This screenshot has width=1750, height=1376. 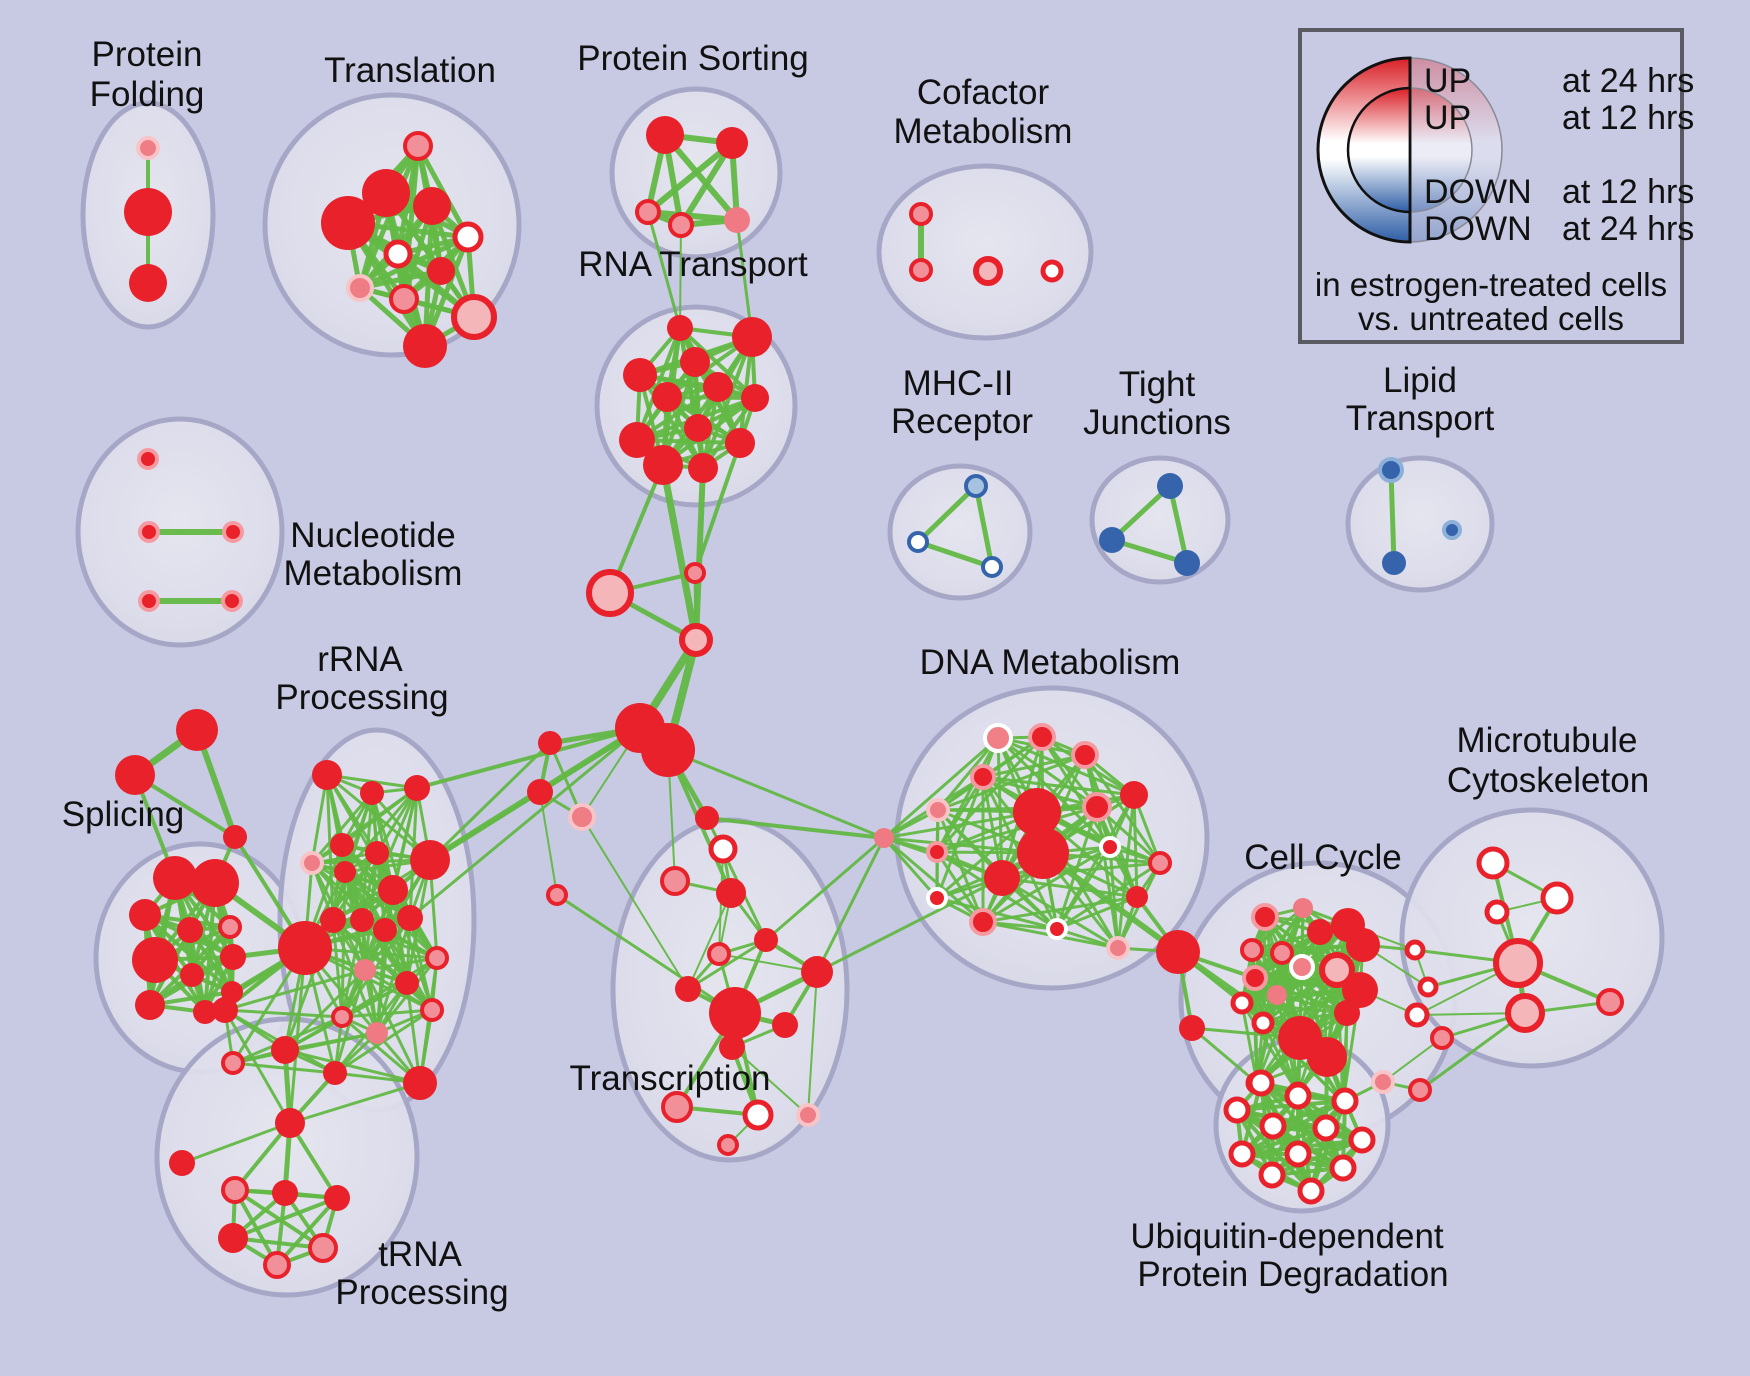 I want to click on cluster-label-transcription: Transcription, so click(x=670, y=1078).